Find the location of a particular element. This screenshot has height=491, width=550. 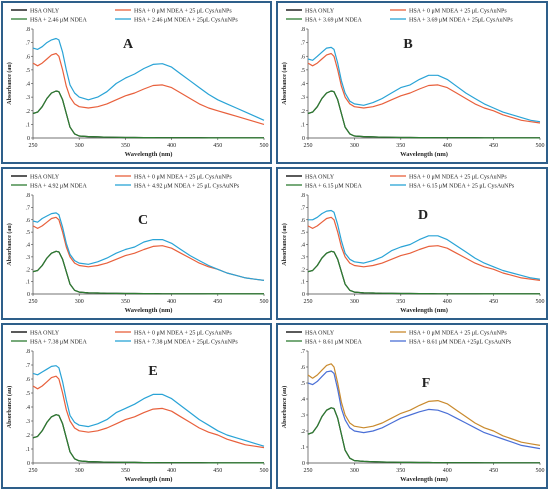

panel-label: C is located at coordinates (143, 220).